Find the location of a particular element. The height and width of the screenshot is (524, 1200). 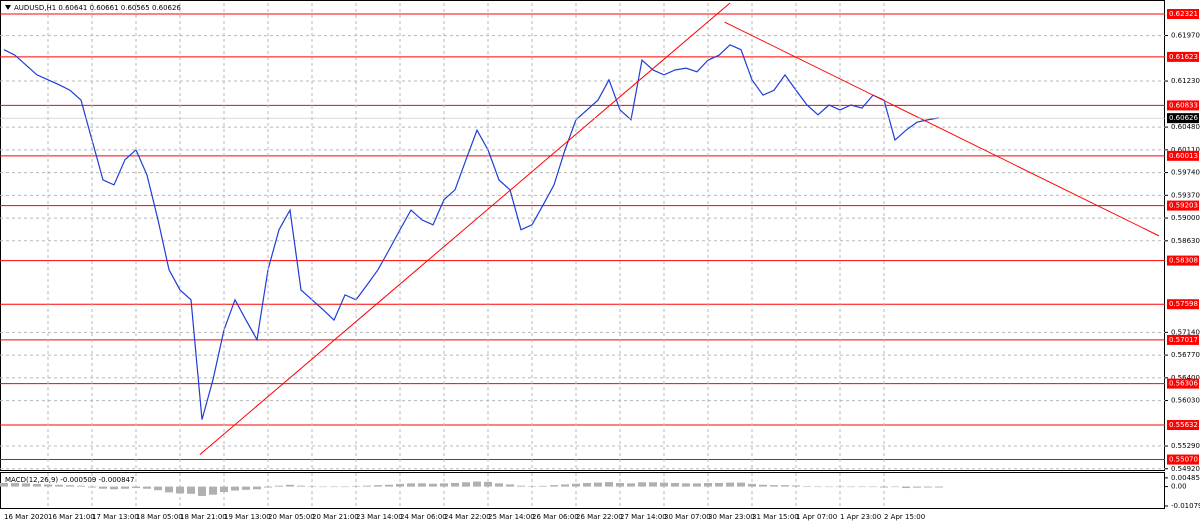

y-tick-label: 0.56030 is located at coordinates (1185, 401).